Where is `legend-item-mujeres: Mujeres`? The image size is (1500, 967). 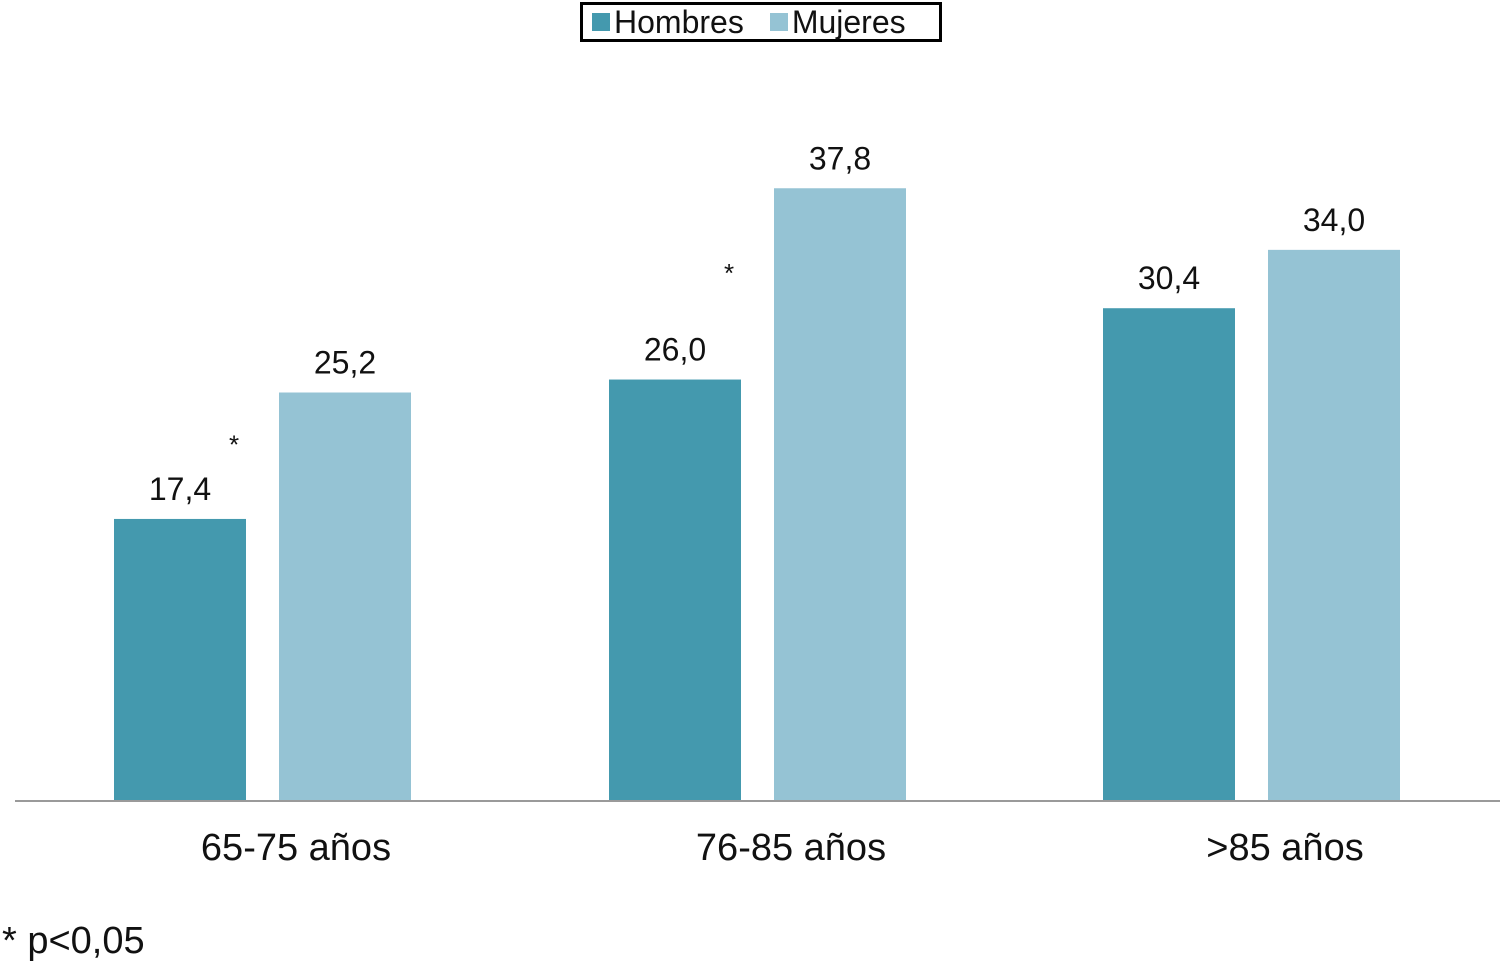
legend-item-mujeres: Mujeres is located at coordinates (837, 22).